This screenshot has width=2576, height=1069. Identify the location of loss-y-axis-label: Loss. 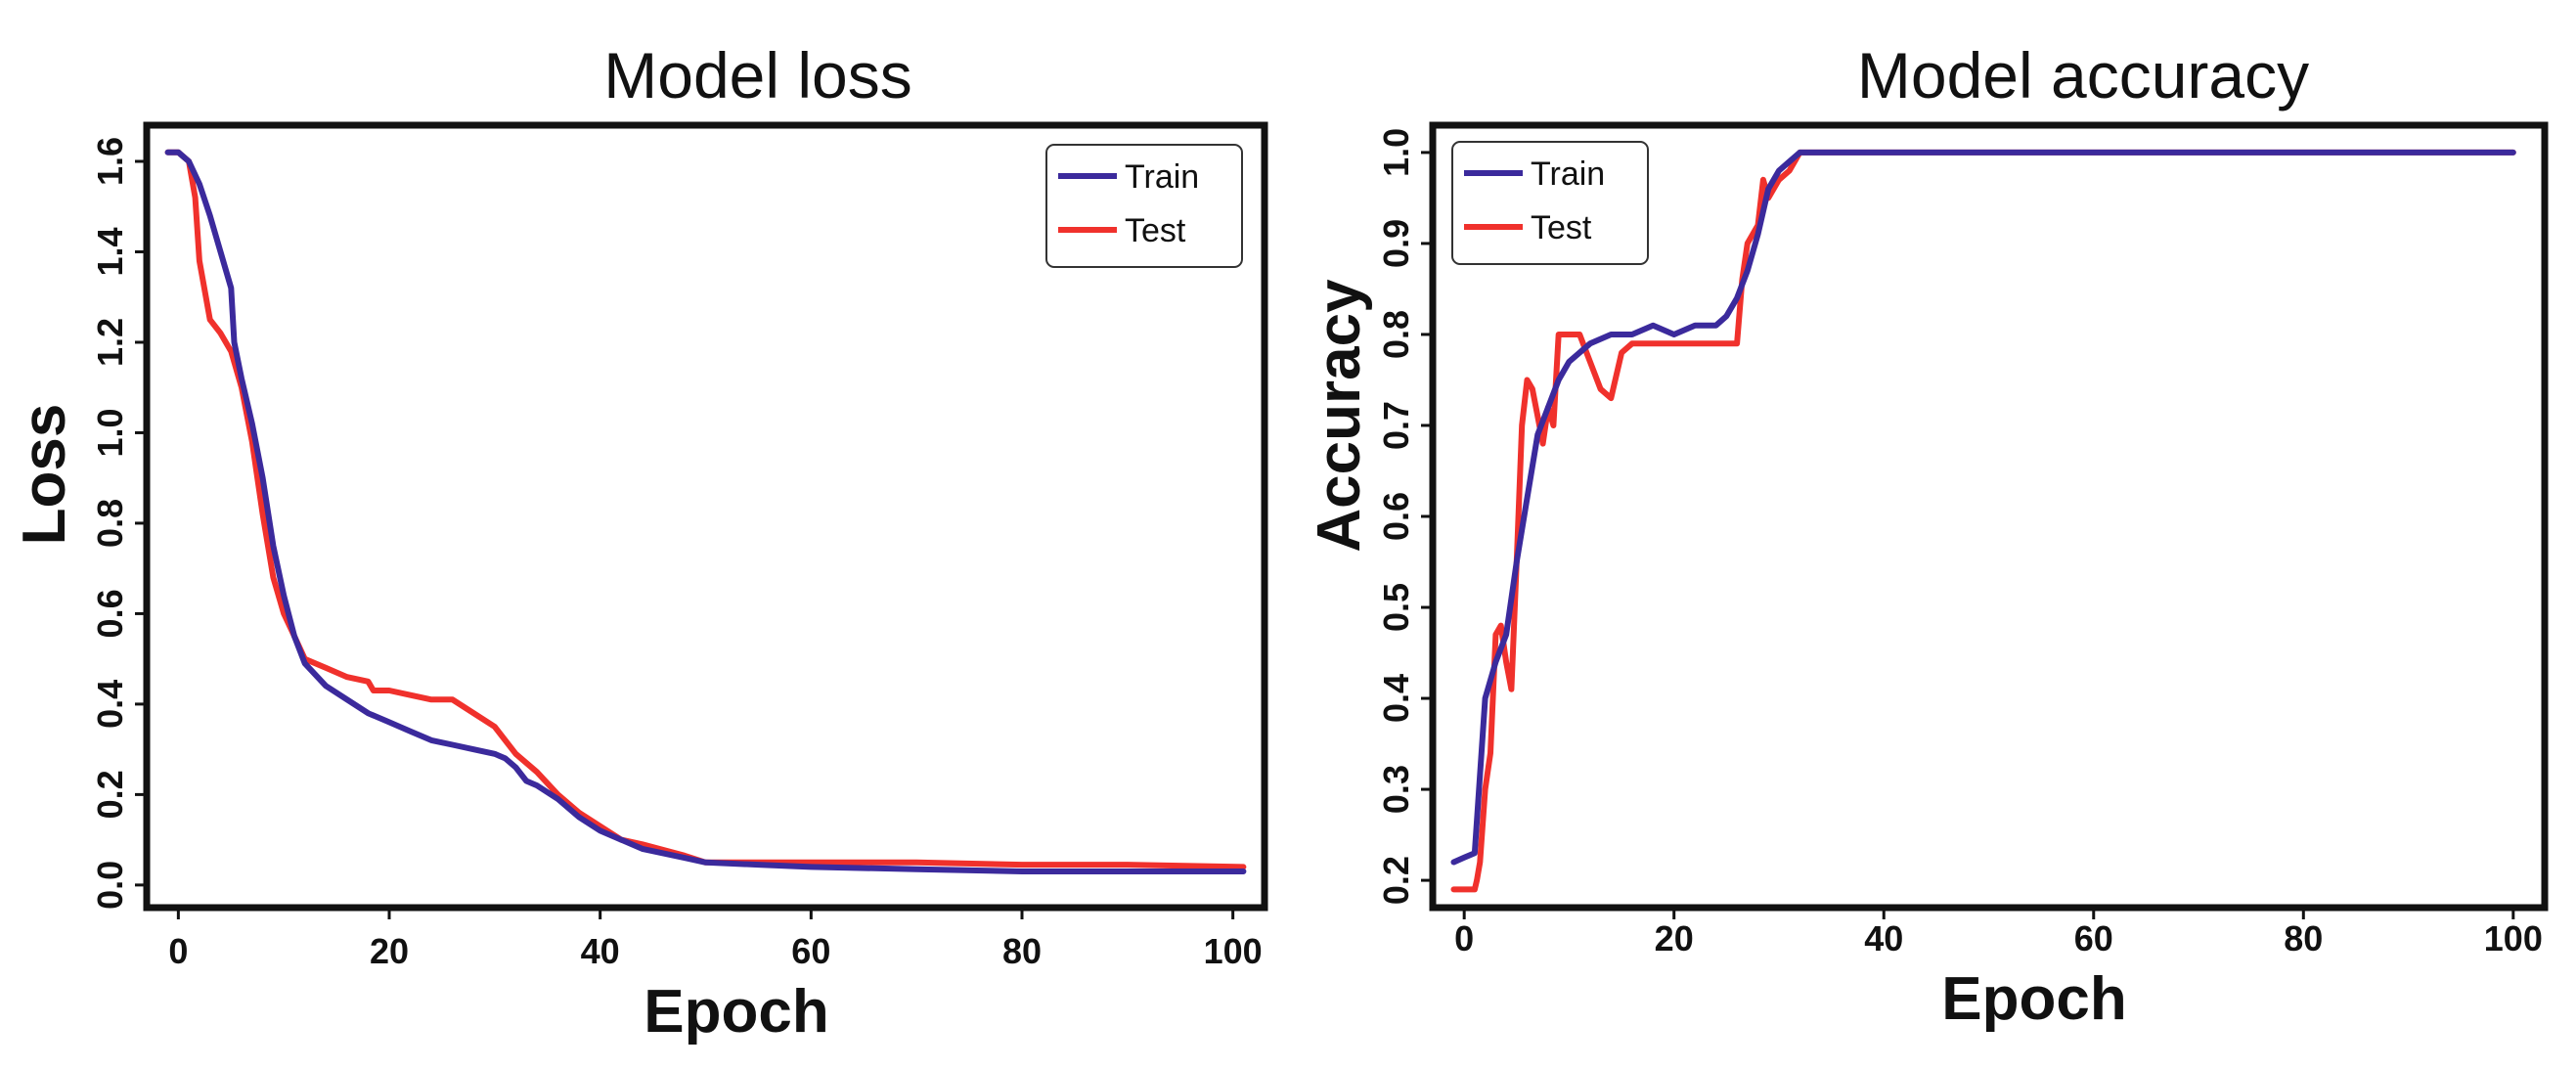
(44, 475).